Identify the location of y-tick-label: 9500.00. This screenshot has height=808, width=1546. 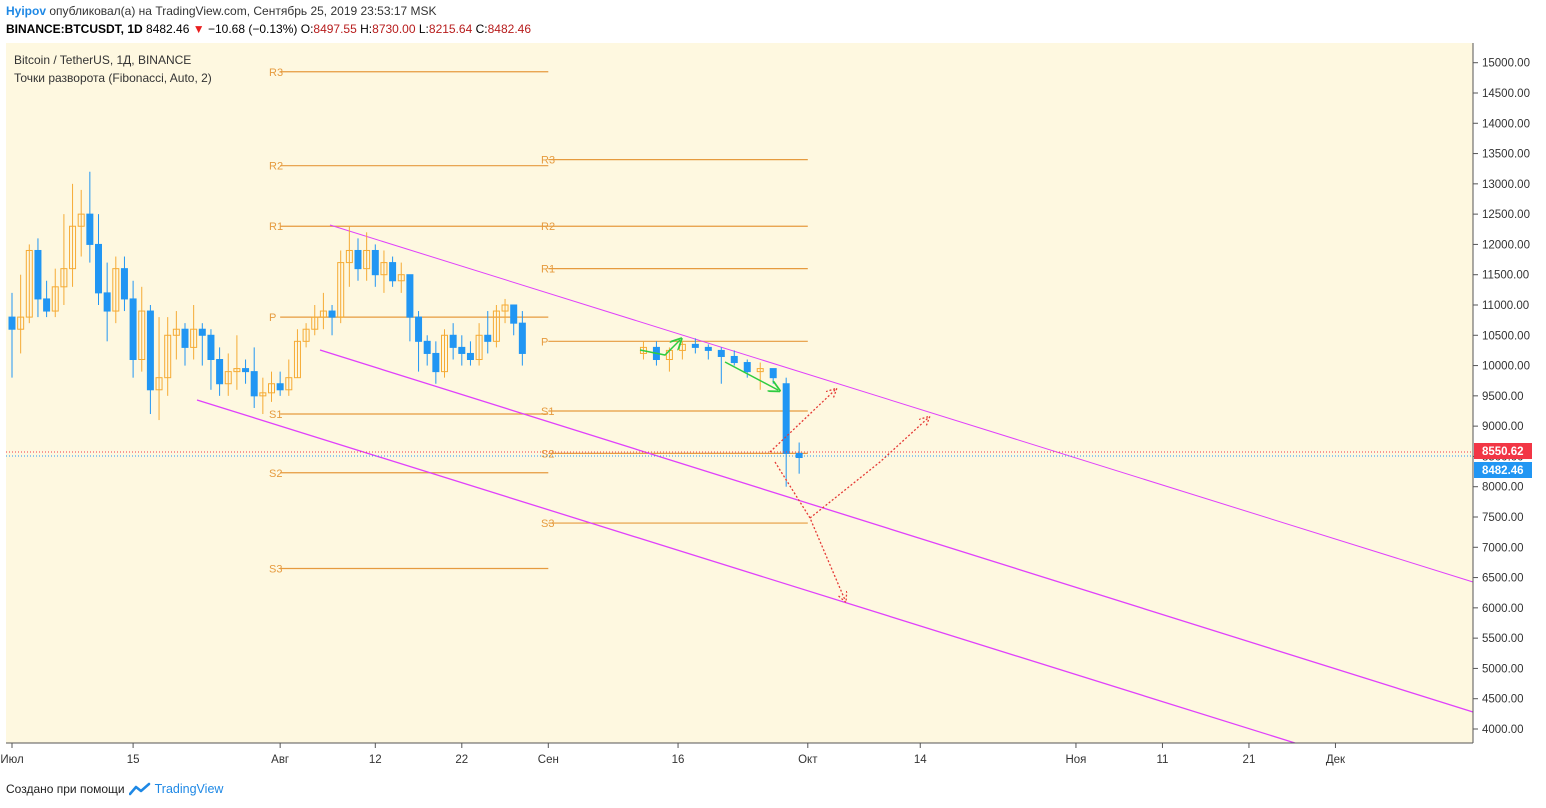
(1503, 397).